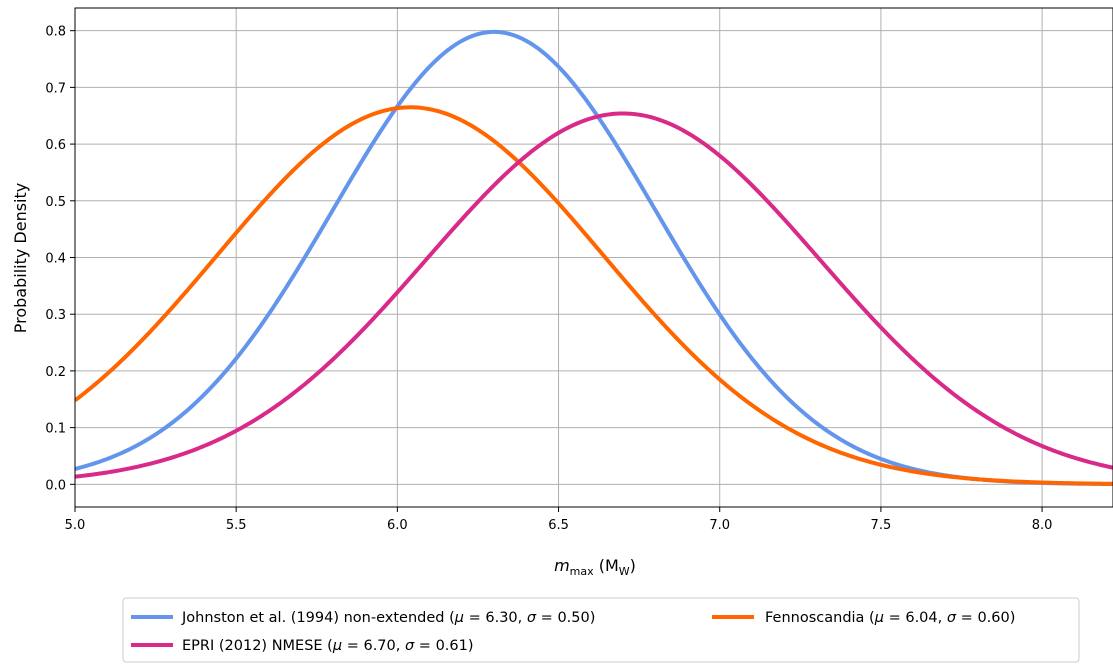 The image size is (1113, 664). Describe the element at coordinates (55, 32) in the screenshot. I see `y-tick-label: 0.8` at that location.